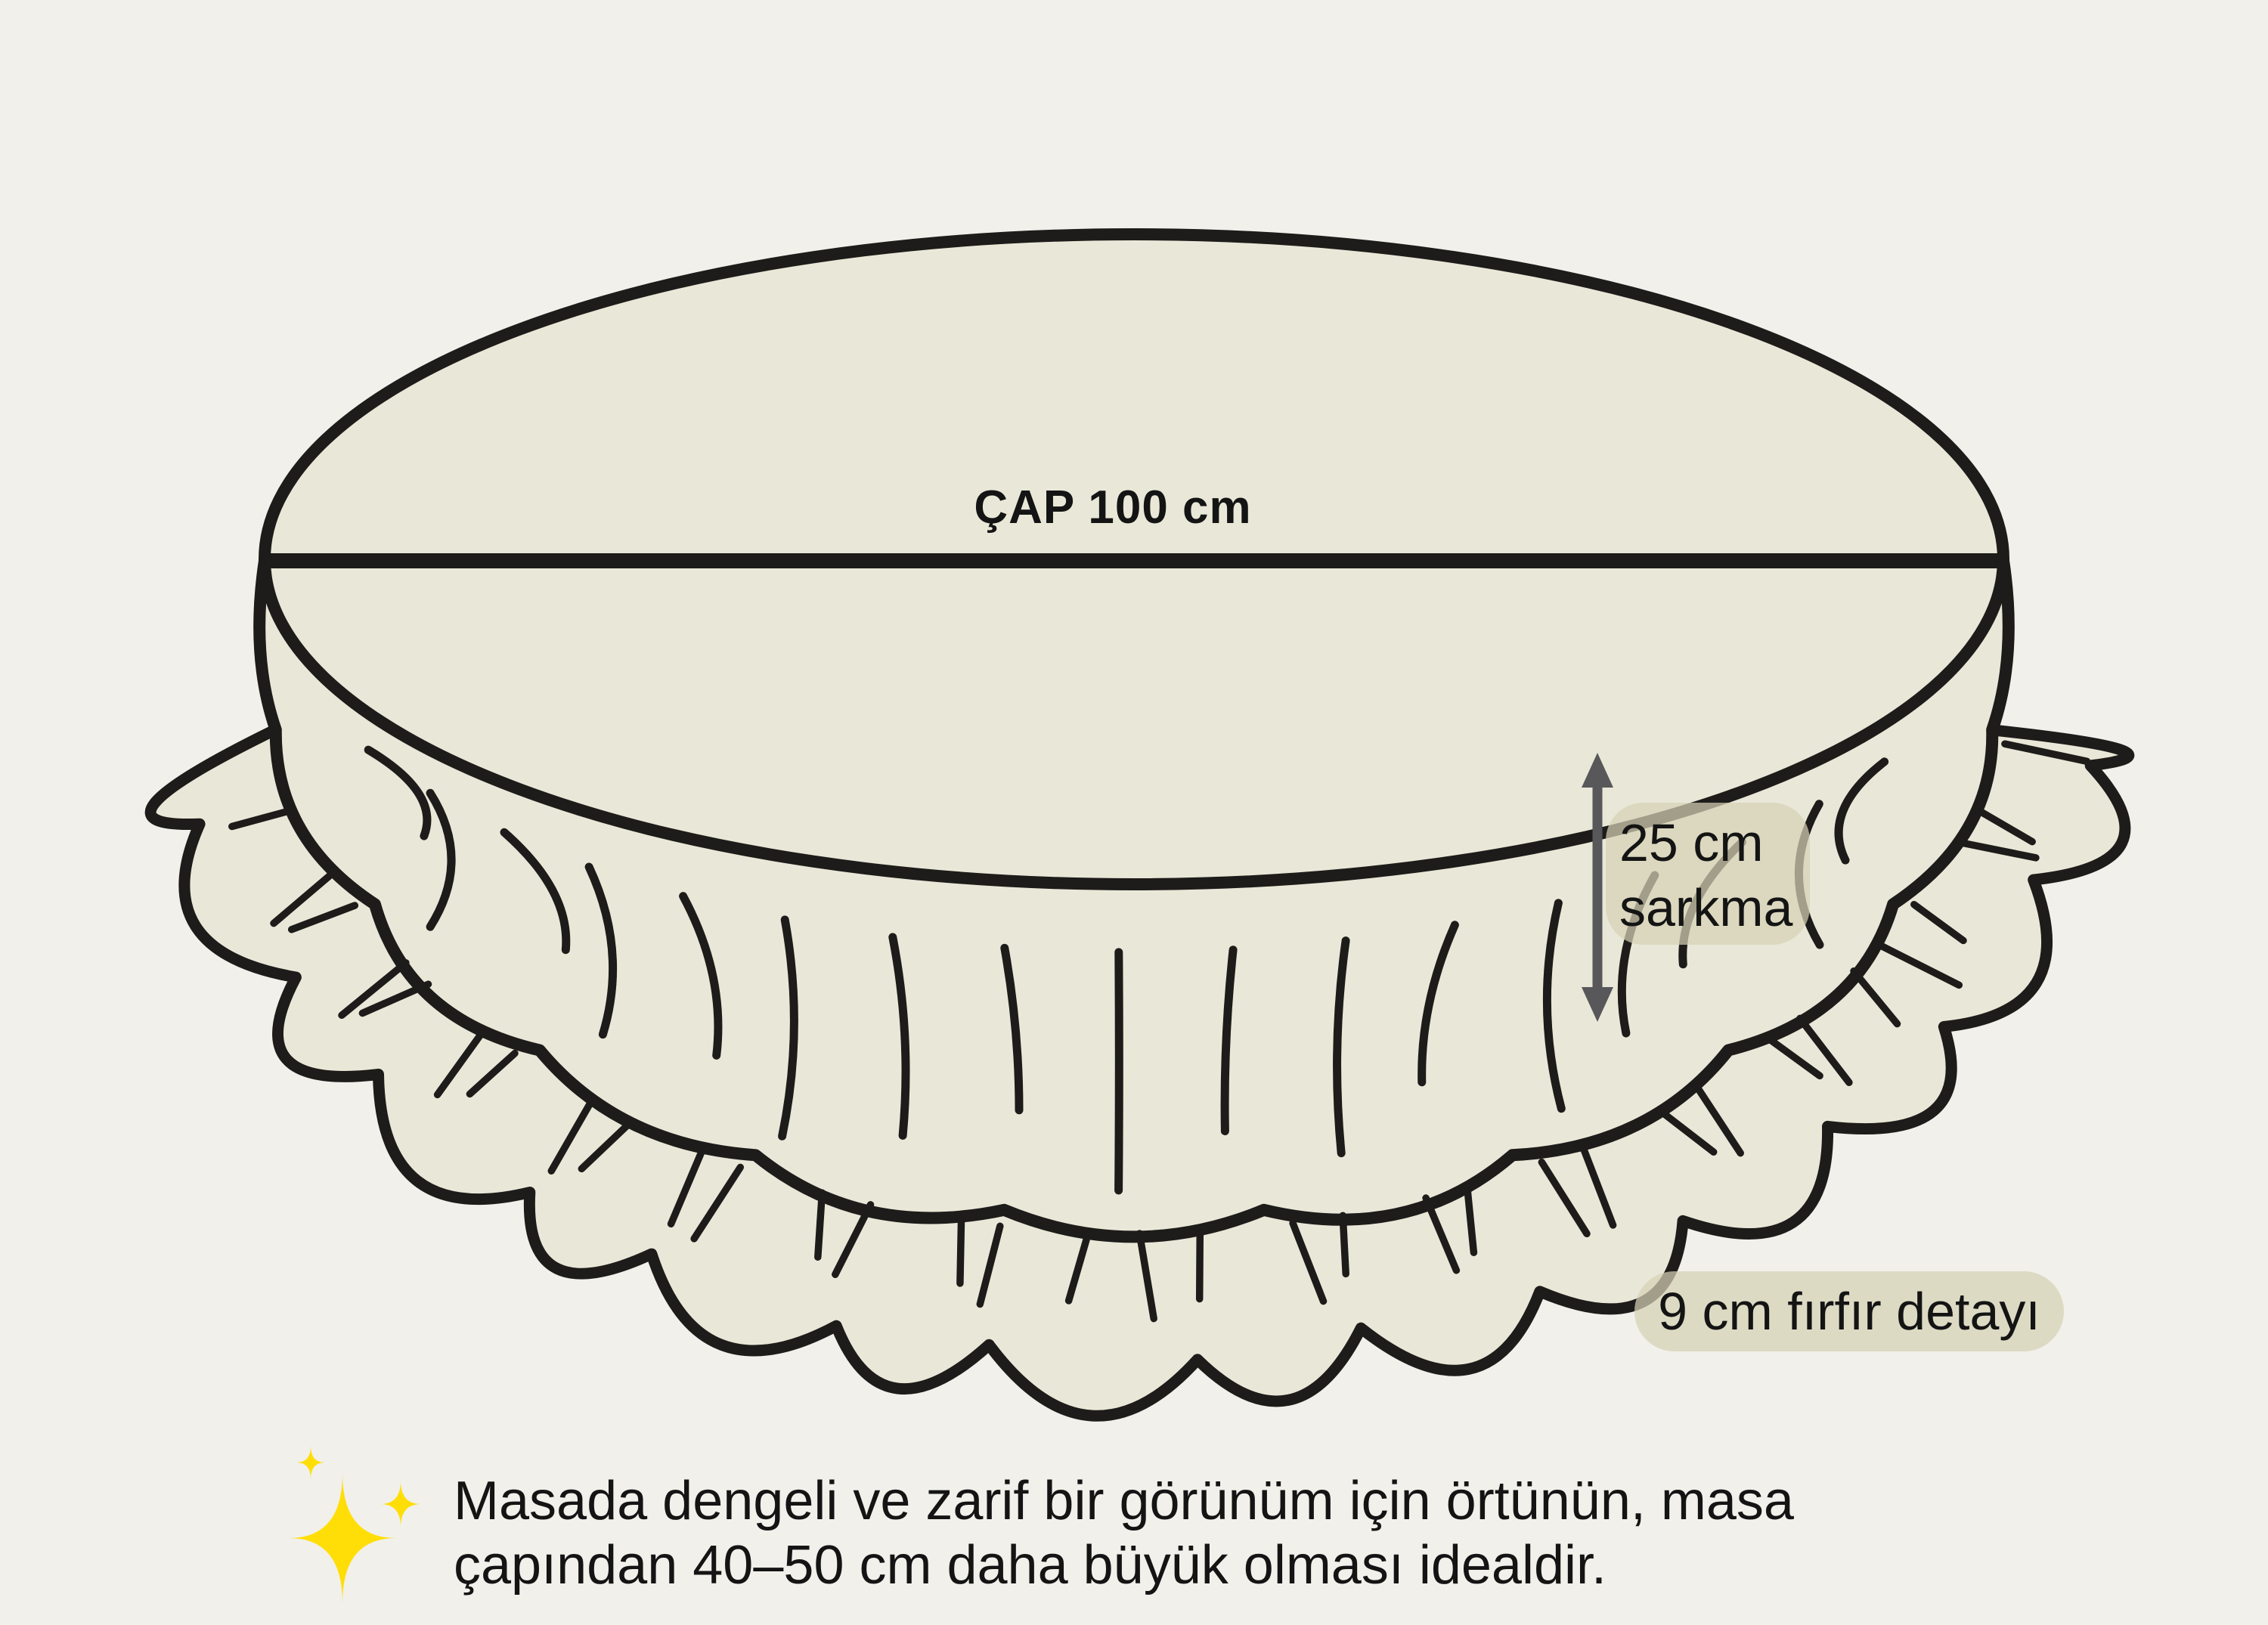 This screenshot has width=2268, height=1625. I want to click on ruffle-label: 9 cm fırfır detayı, so click(1849, 1311).